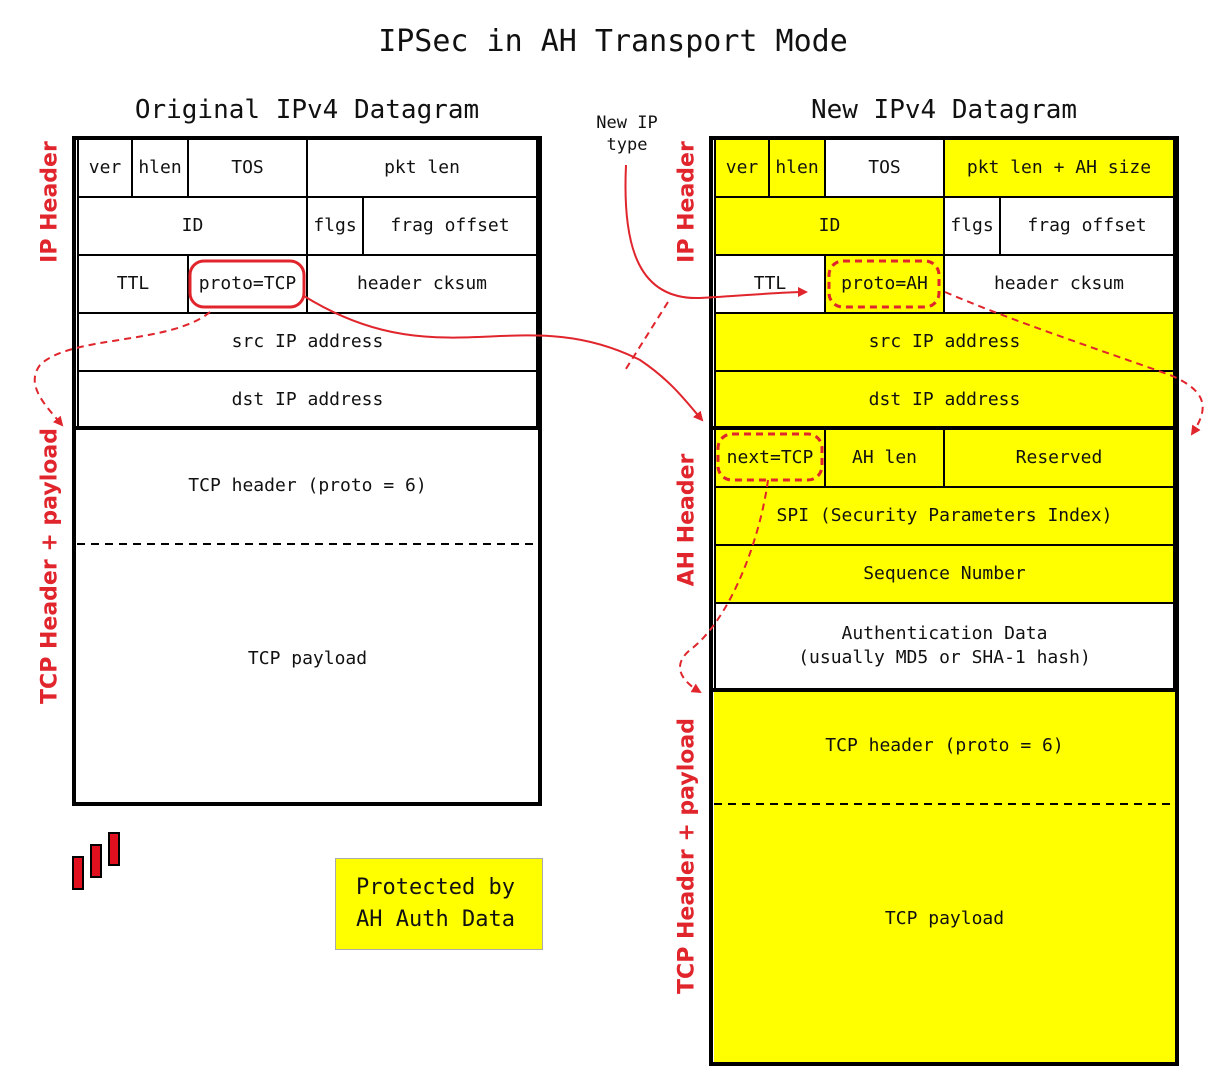 The image size is (1226, 1080). What do you see at coordinates (422, 168) in the screenshot?
I see `orig-pkt-len-cell: pkt len` at bounding box center [422, 168].